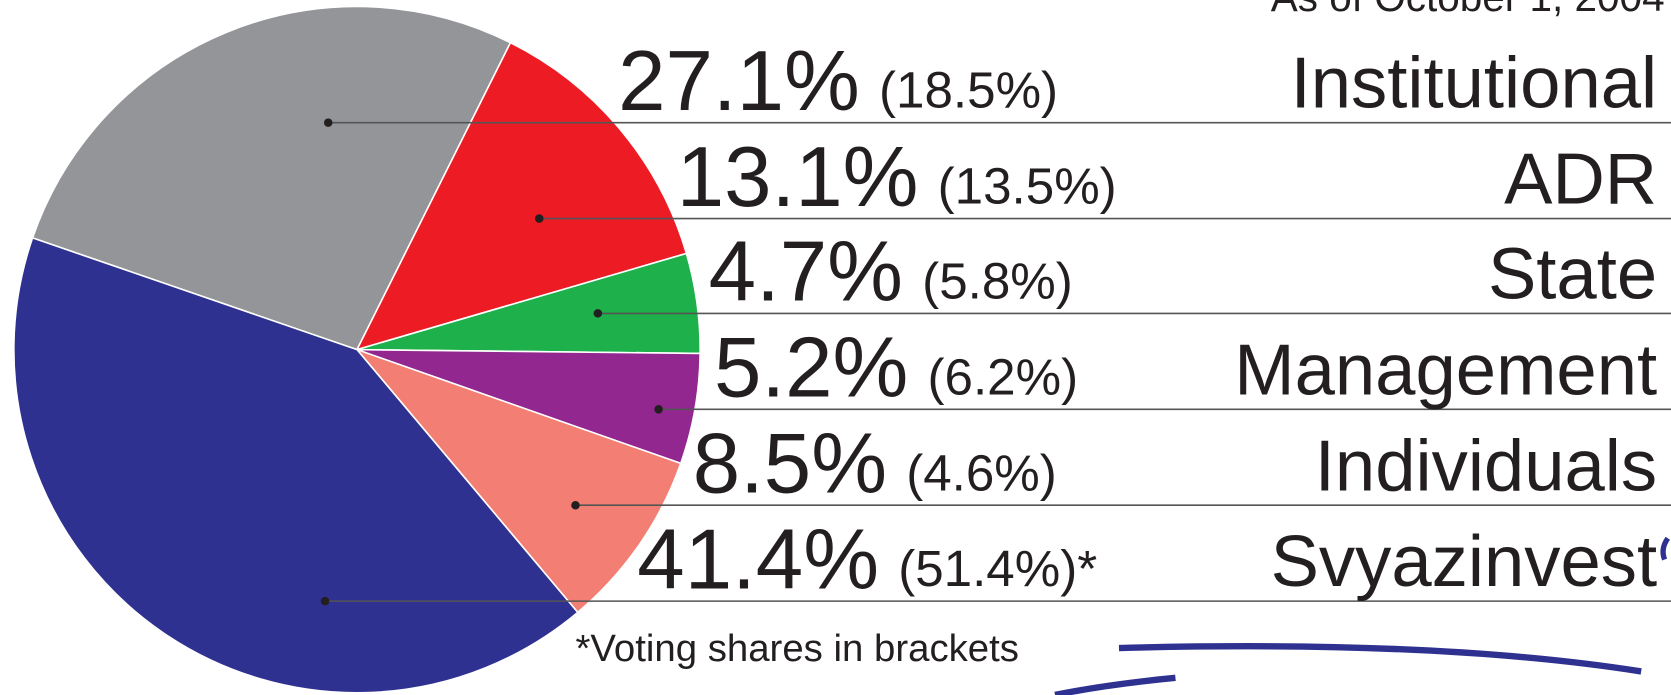 The height and width of the screenshot is (695, 1671). What do you see at coordinates (790, 463) in the screenshot?
I see `value-label: 8.5%` at bounding box center [790, 463].